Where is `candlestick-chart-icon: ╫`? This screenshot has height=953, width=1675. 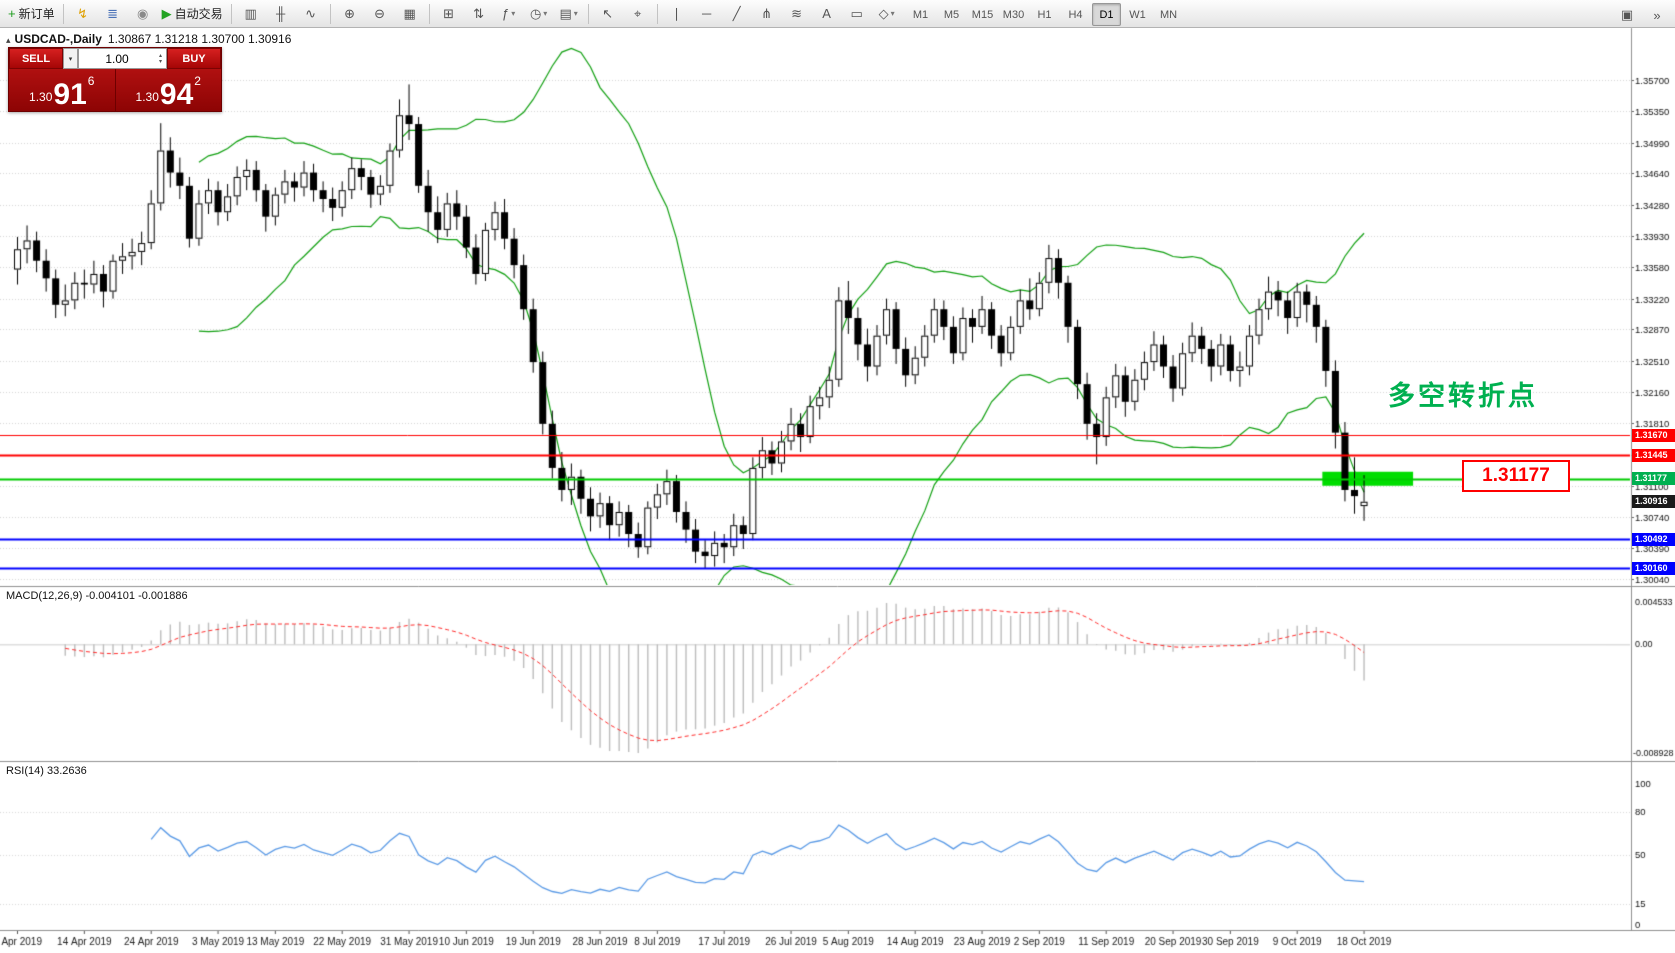 candlestick-chart-icon: ╫ is located at coordinates (281, 13).